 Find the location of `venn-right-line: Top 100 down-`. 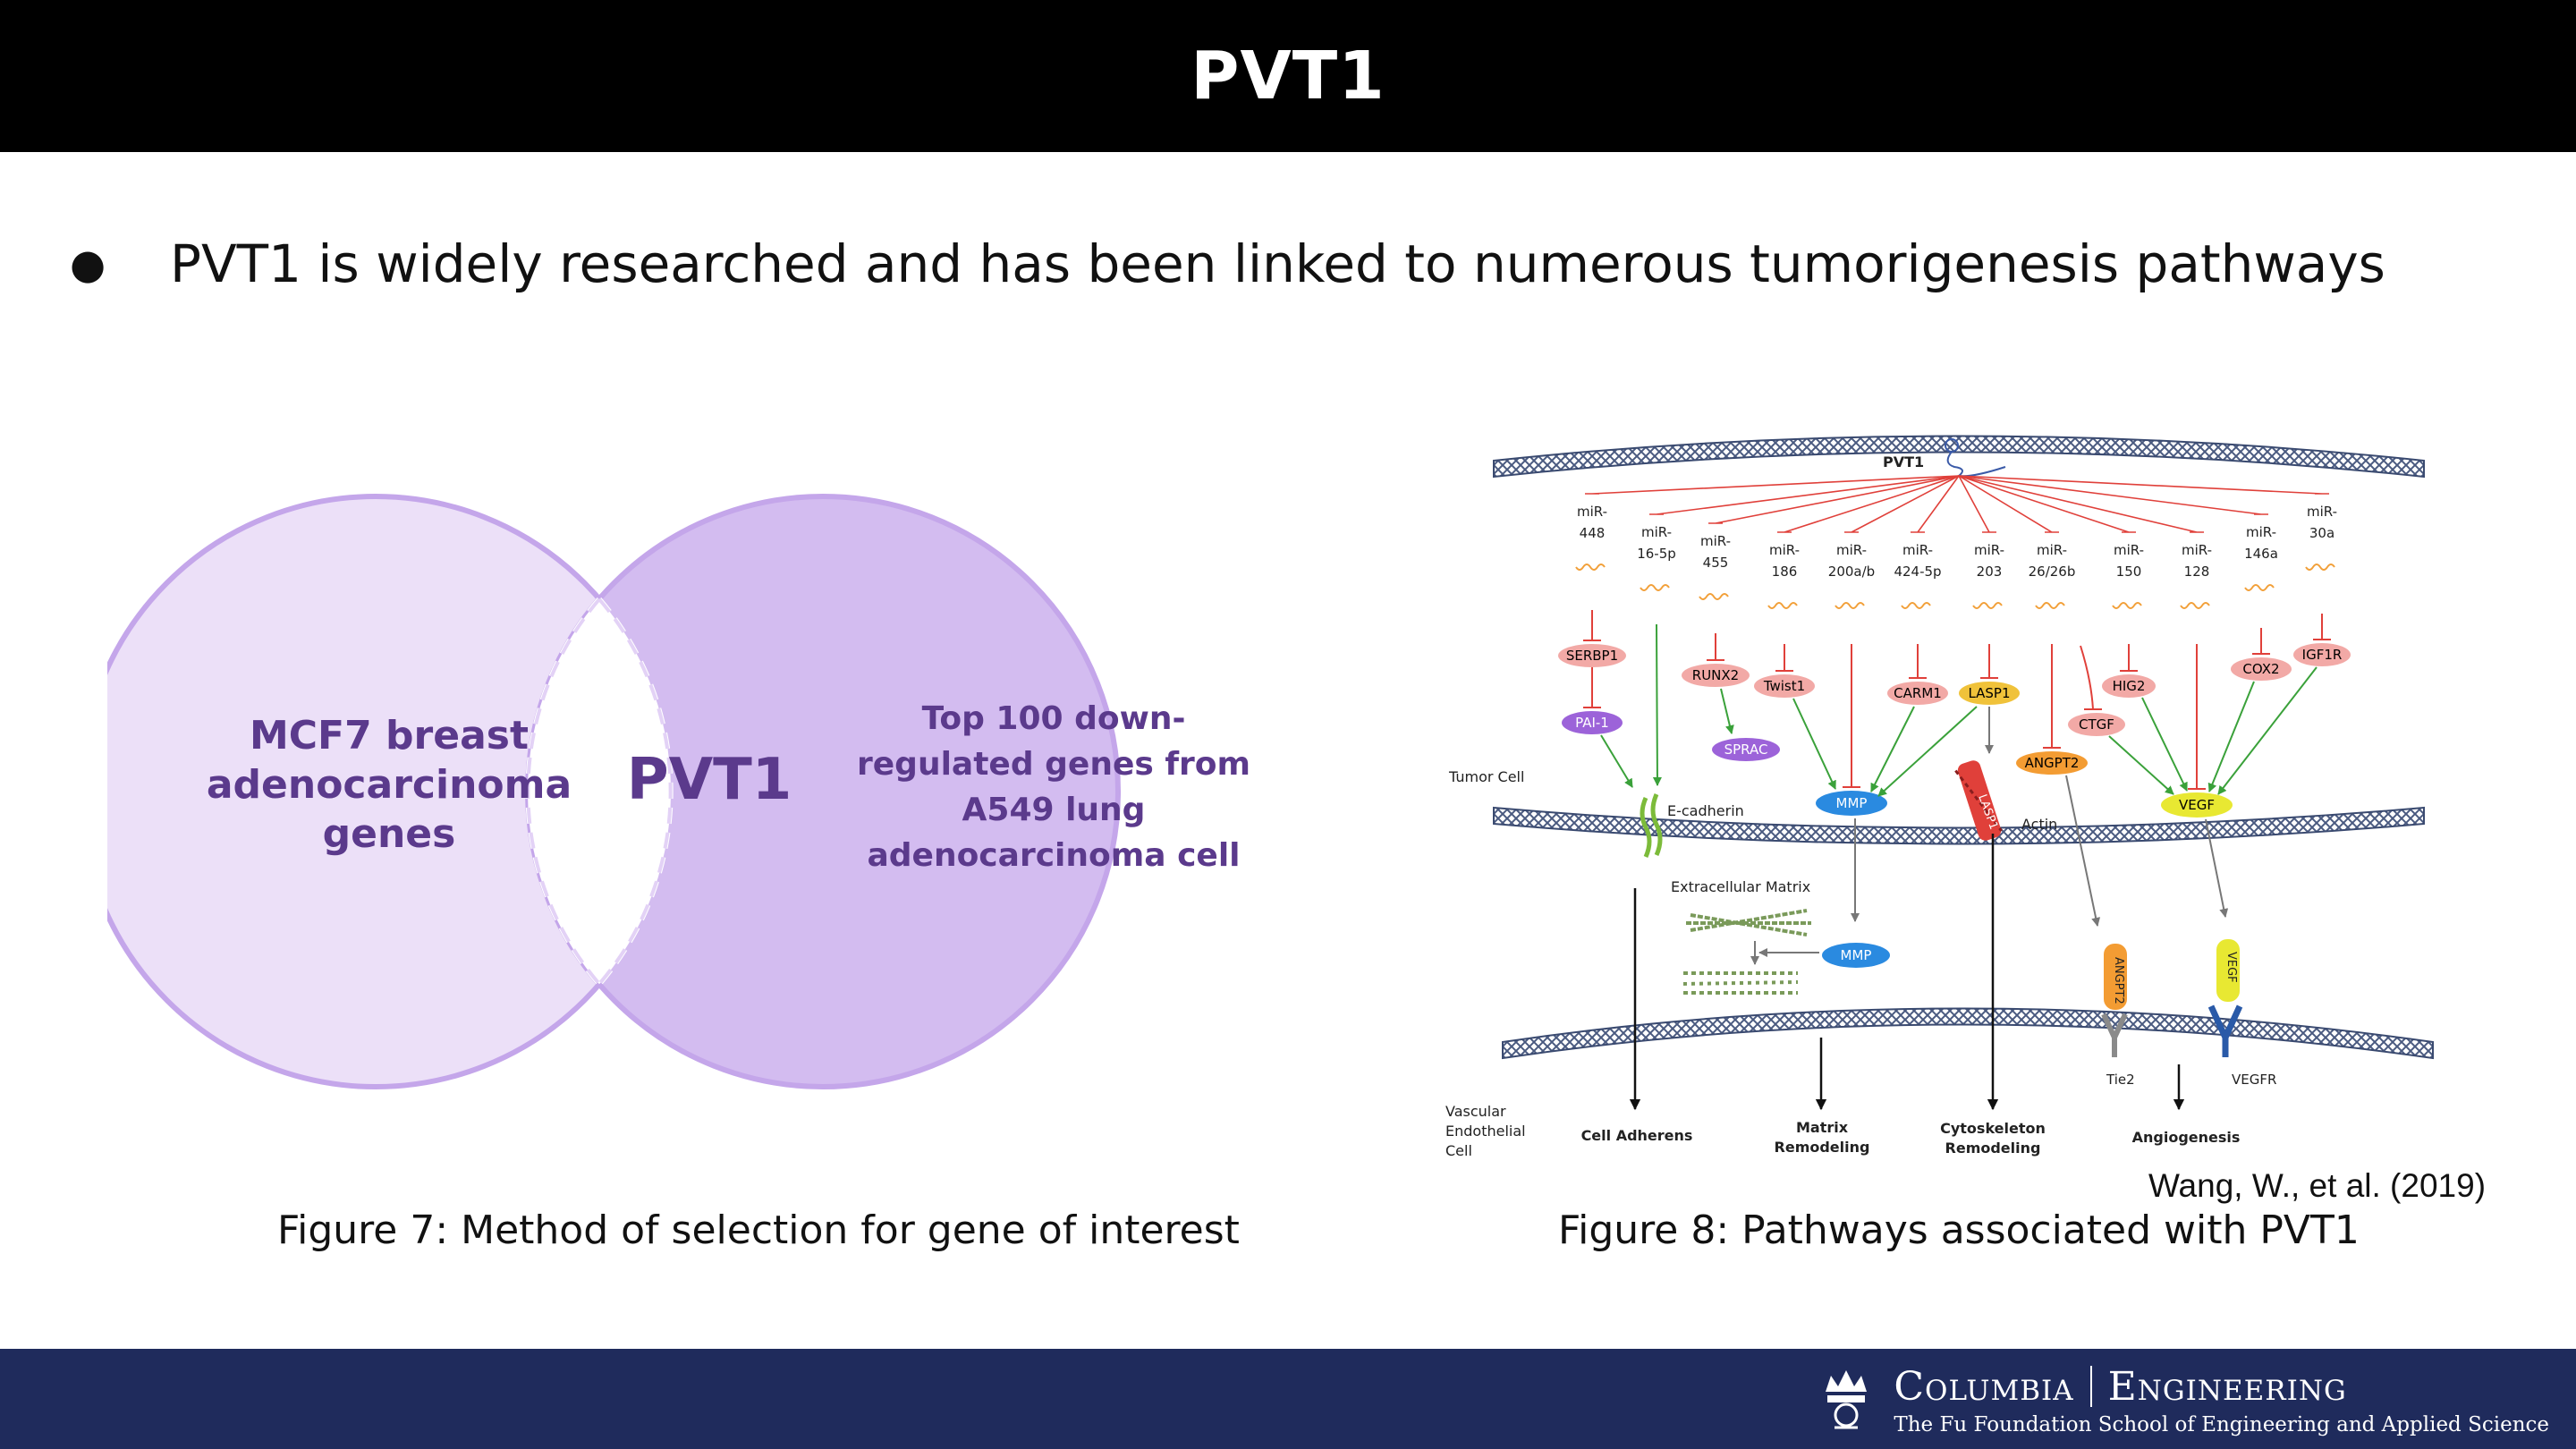

venn-right-line: Top 100 down- is located at coordinates (1054, 718).